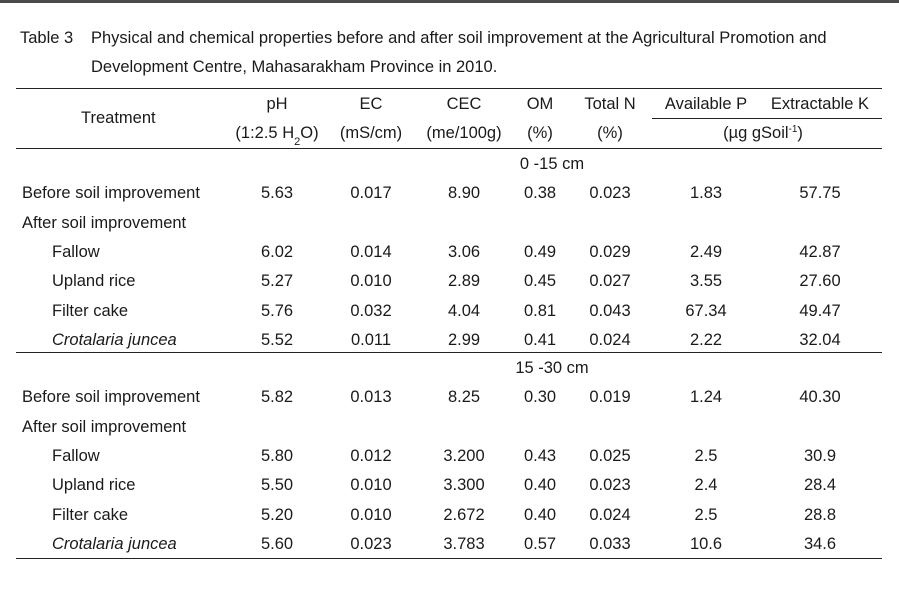  Describe the element at coordinates (464, 310) in the screenshot. I see `value-cell: 4.04` at that location.